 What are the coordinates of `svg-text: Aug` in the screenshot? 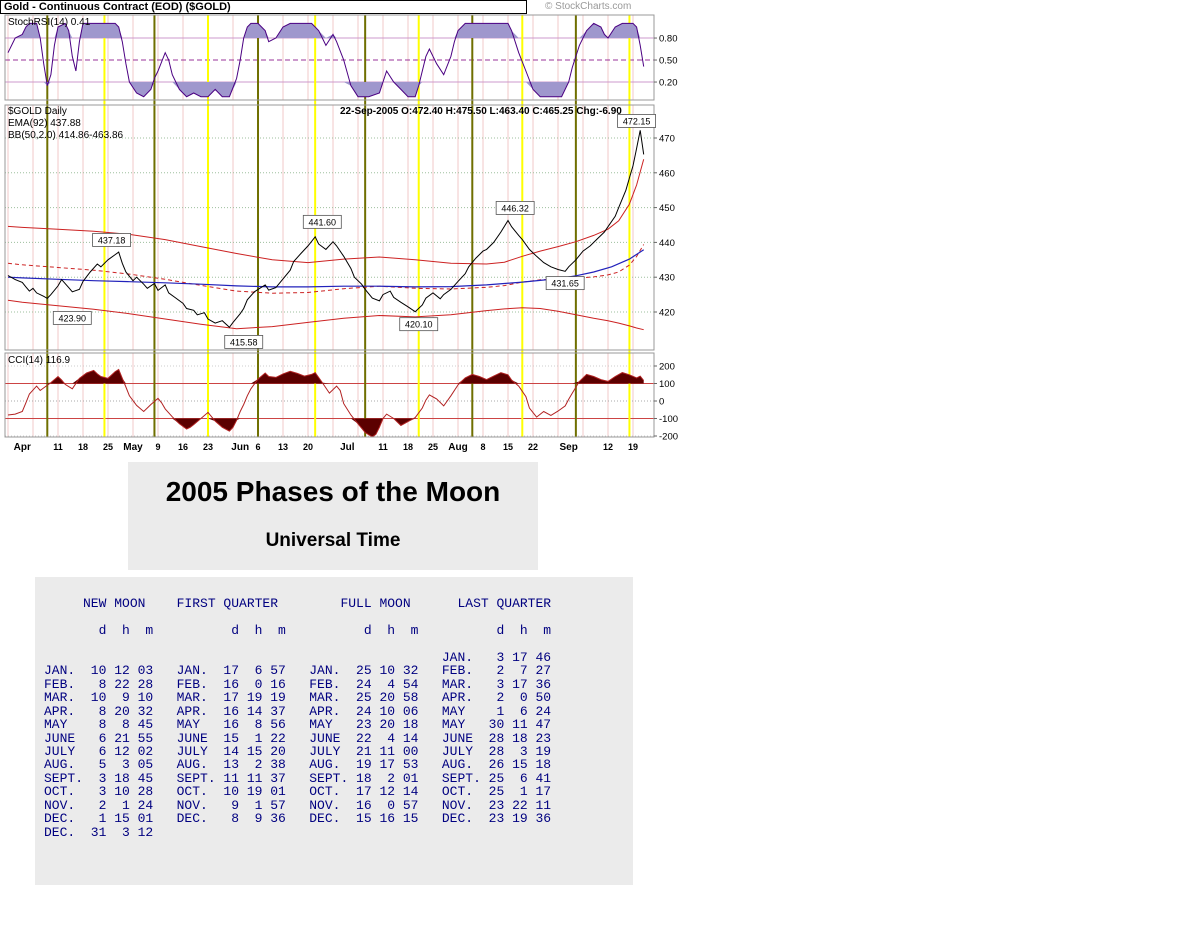 It's located at (457, 447).